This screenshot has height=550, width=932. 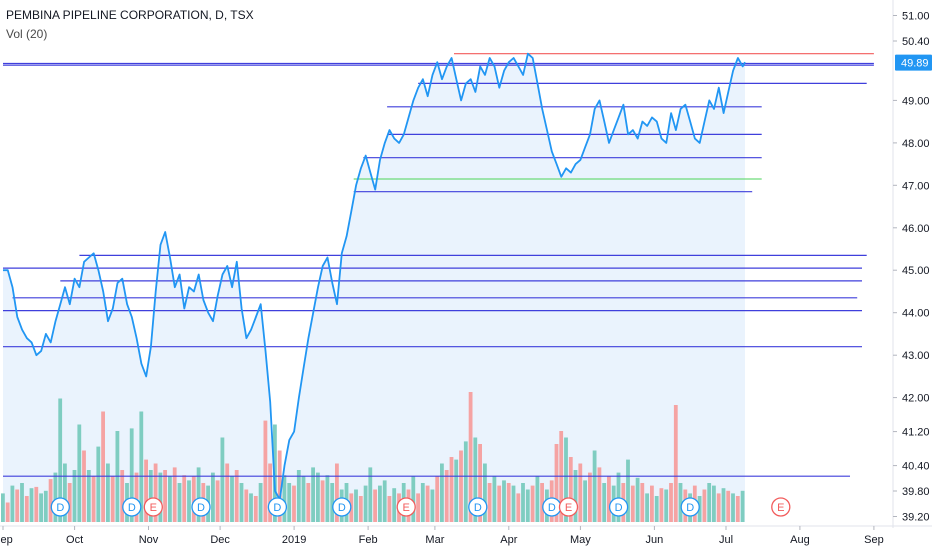 I want to click on time-axis: Sep Oct Nov Dec 2019 Feb Mar Apr May Jun Jul Aug Sep, so click(x=466, y=535).